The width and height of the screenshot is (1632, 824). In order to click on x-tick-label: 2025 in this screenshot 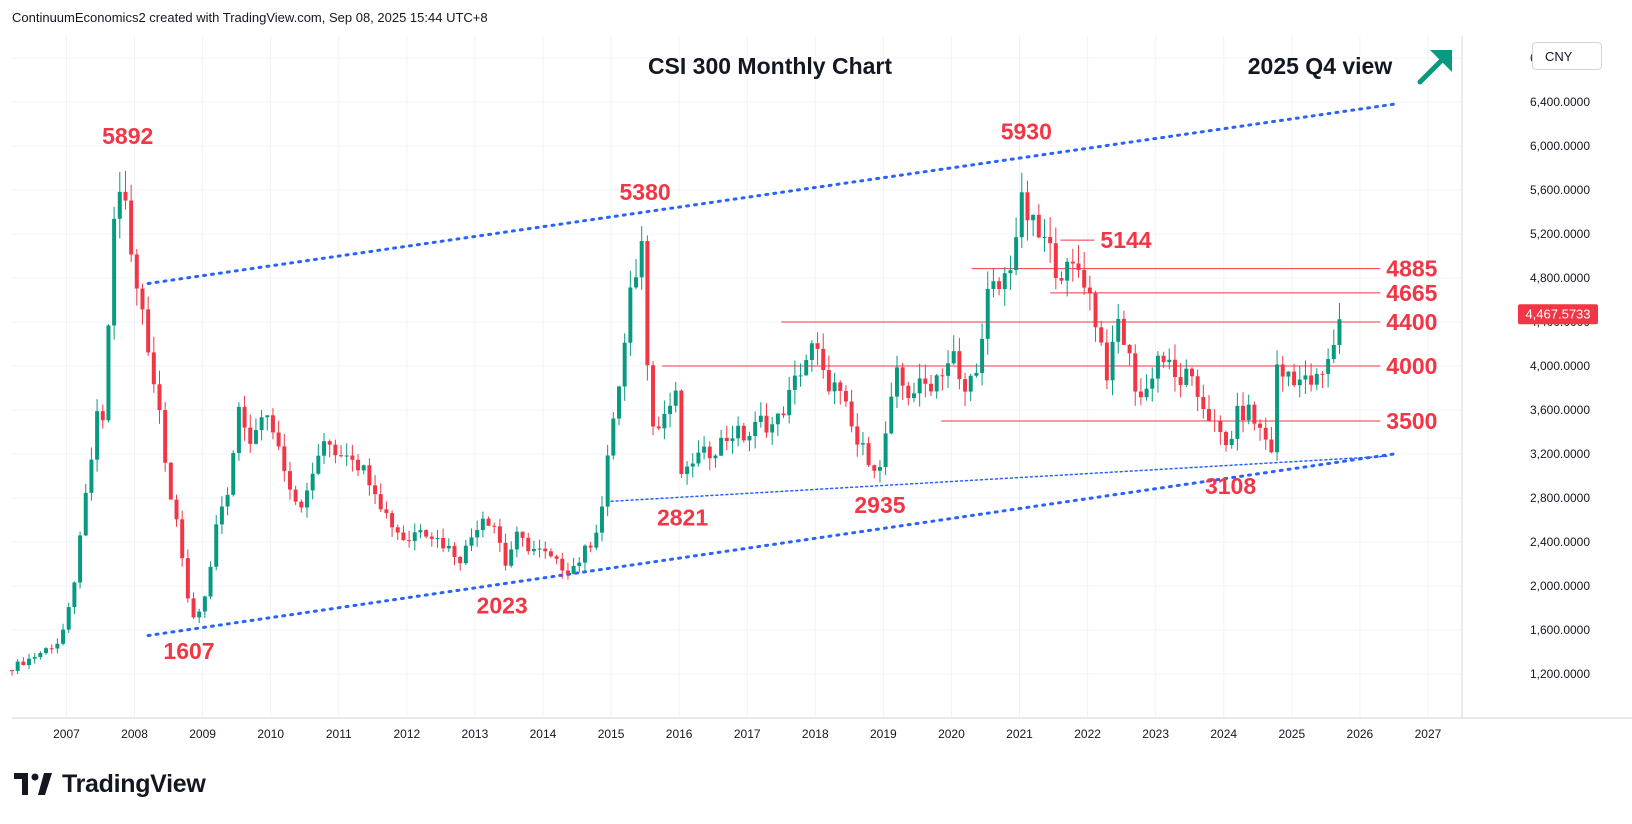, I will do `click(1291, 734)`.